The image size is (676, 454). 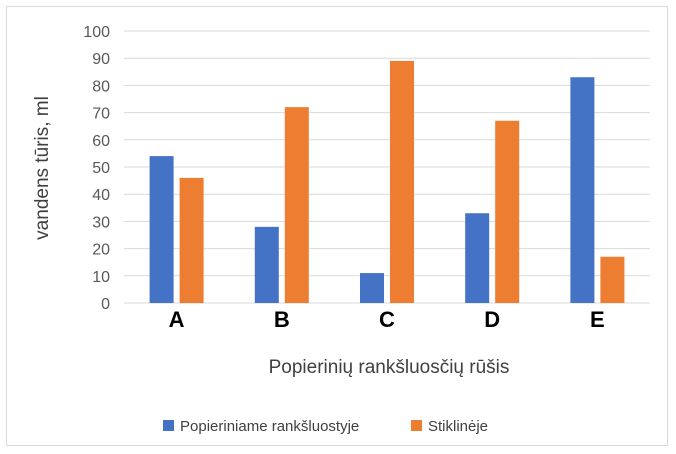 I want to click on x-category-label: E, so click(x=597, y=319).